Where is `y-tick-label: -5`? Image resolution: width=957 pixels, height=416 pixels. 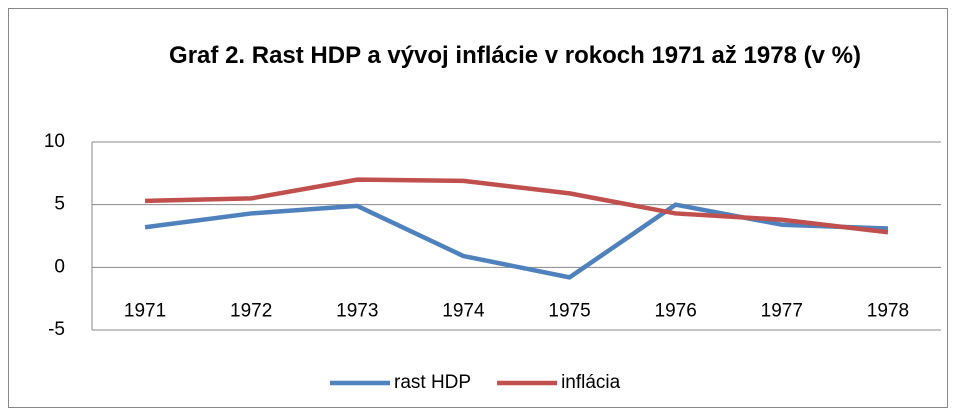
y-tick-label: -5 is located at coordinates (56, 329).